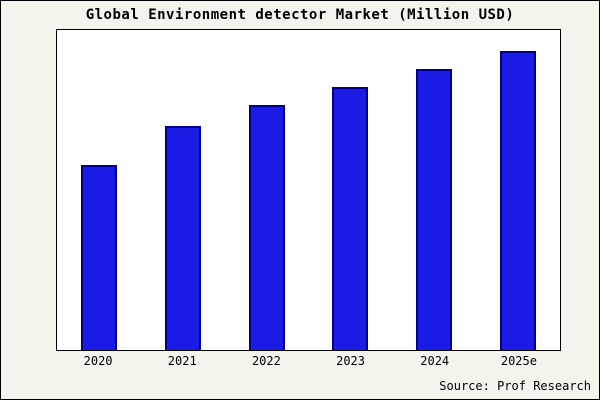 The height and width of the screenshot is (400, 600). I want to click on bar-2024, so click(434, 209).